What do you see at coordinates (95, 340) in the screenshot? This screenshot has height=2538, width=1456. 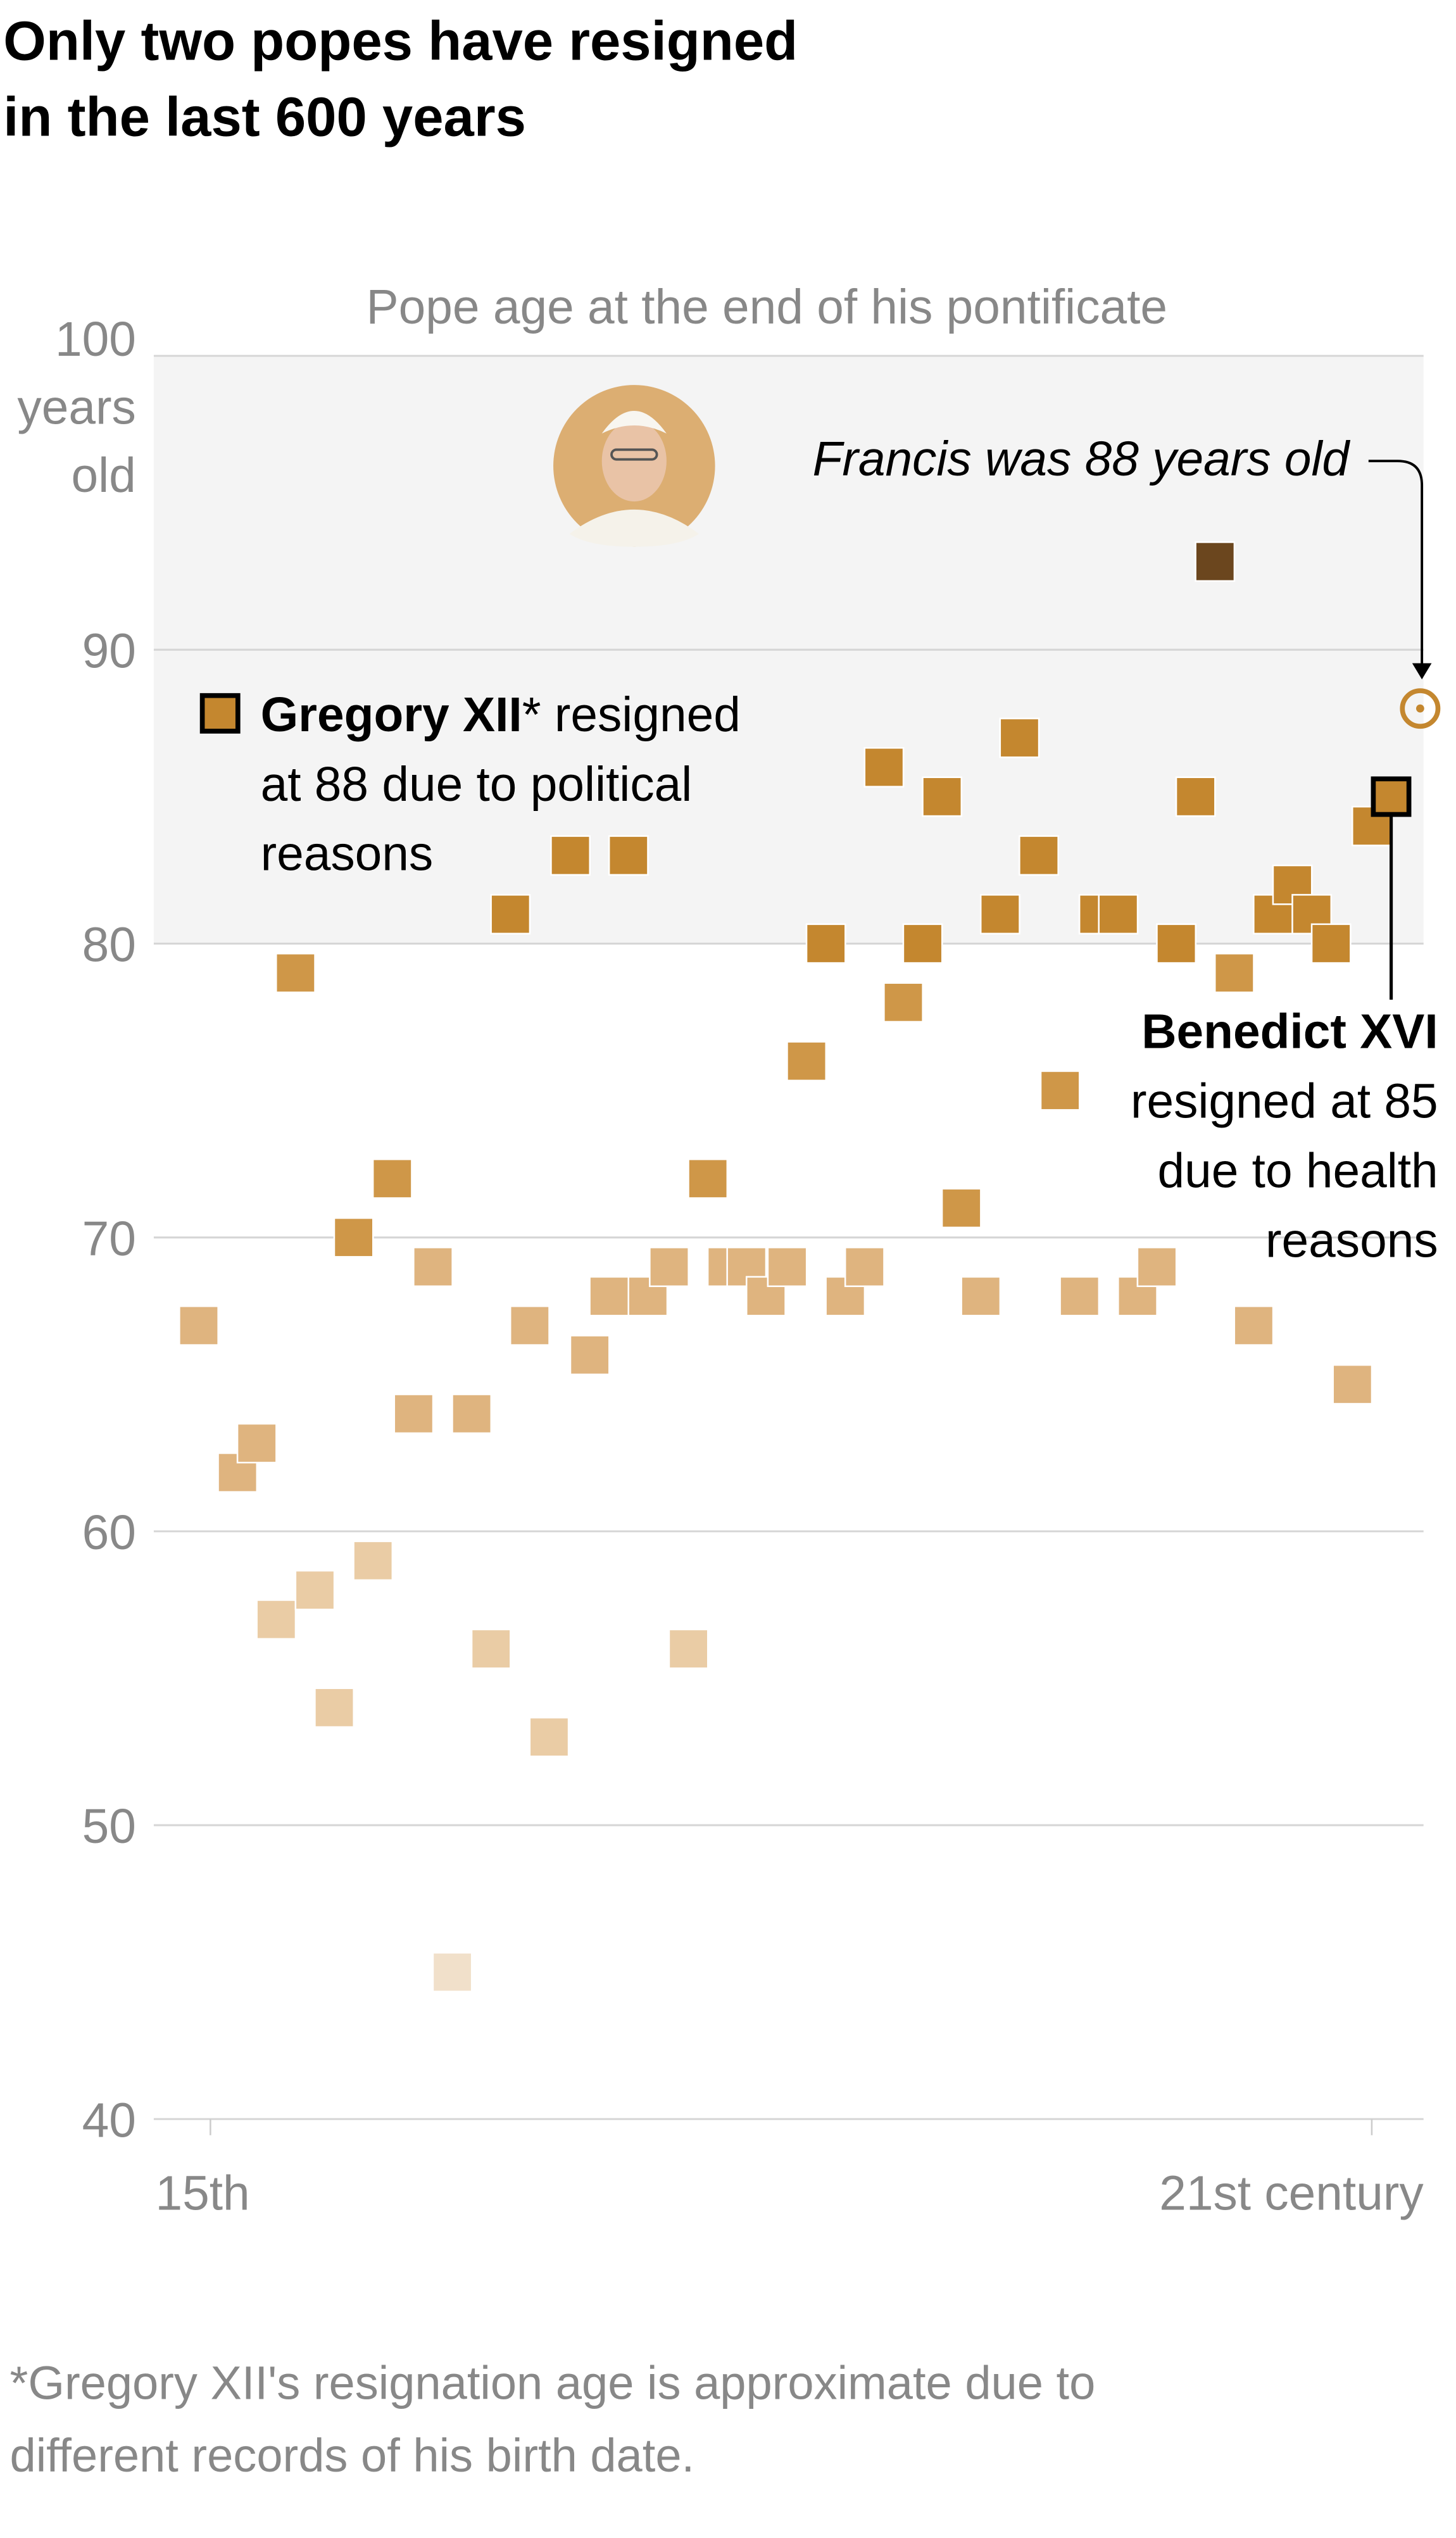 I see `y-label-100: 100` at bounding box center [95, 340].